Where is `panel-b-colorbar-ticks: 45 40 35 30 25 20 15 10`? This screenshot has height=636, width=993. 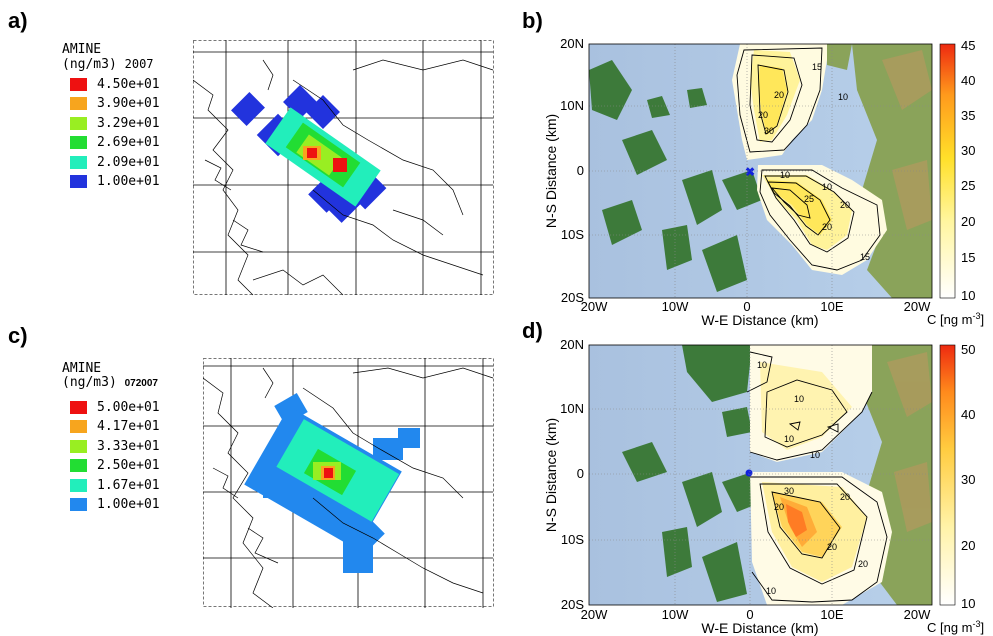 panel-b-colorbar-ticks: 45 40 35 30 25 20 15 10 is located at coordinates (968, 170).